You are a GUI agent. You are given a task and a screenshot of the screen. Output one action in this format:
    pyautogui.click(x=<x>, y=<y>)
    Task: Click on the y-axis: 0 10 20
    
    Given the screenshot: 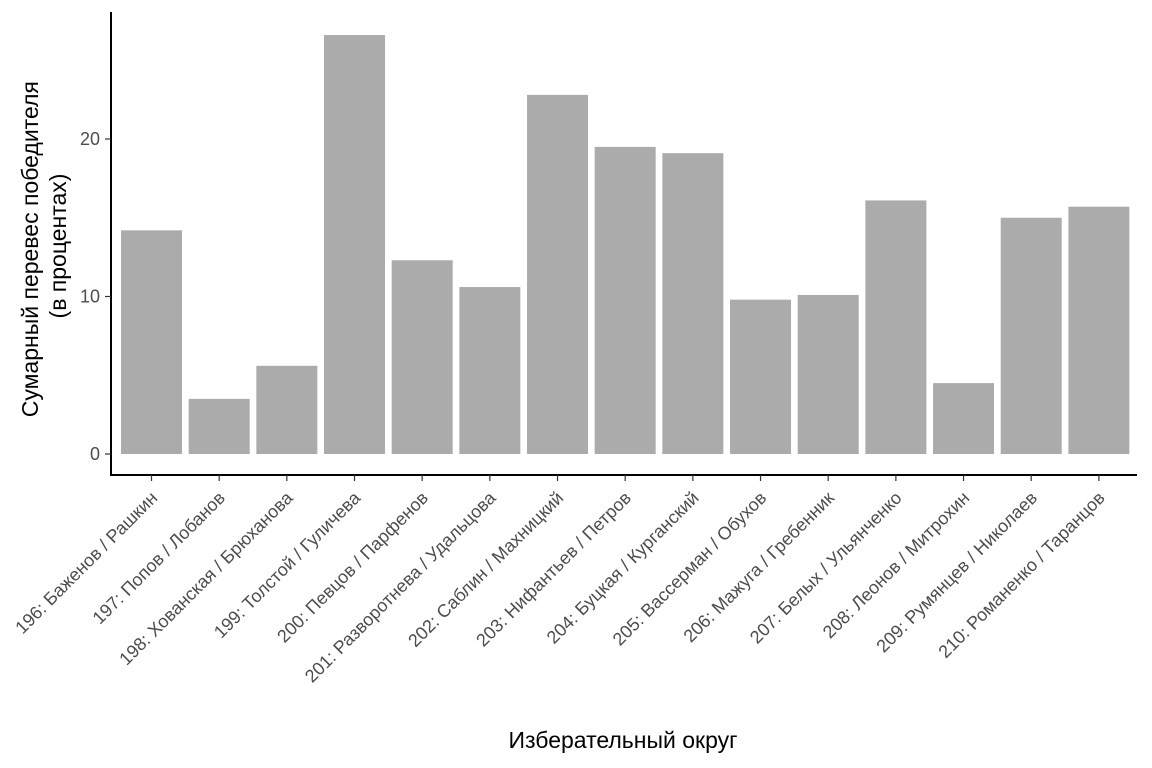 What is the action you would take?
    pyautogui.click(x=96, y=243)
    